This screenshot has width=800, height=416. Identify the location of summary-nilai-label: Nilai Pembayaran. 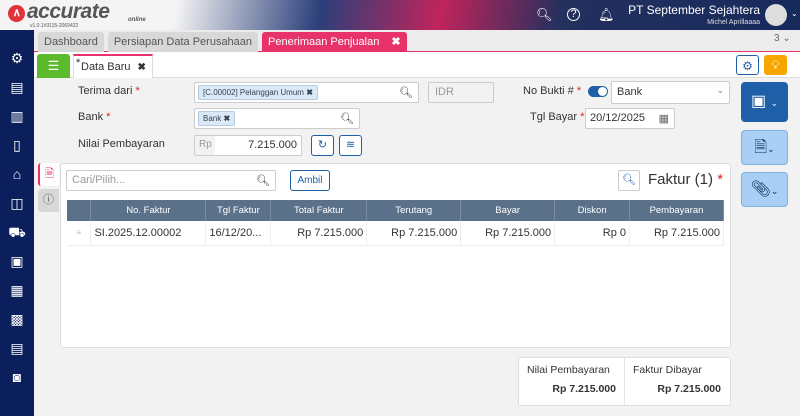
(568, 370).